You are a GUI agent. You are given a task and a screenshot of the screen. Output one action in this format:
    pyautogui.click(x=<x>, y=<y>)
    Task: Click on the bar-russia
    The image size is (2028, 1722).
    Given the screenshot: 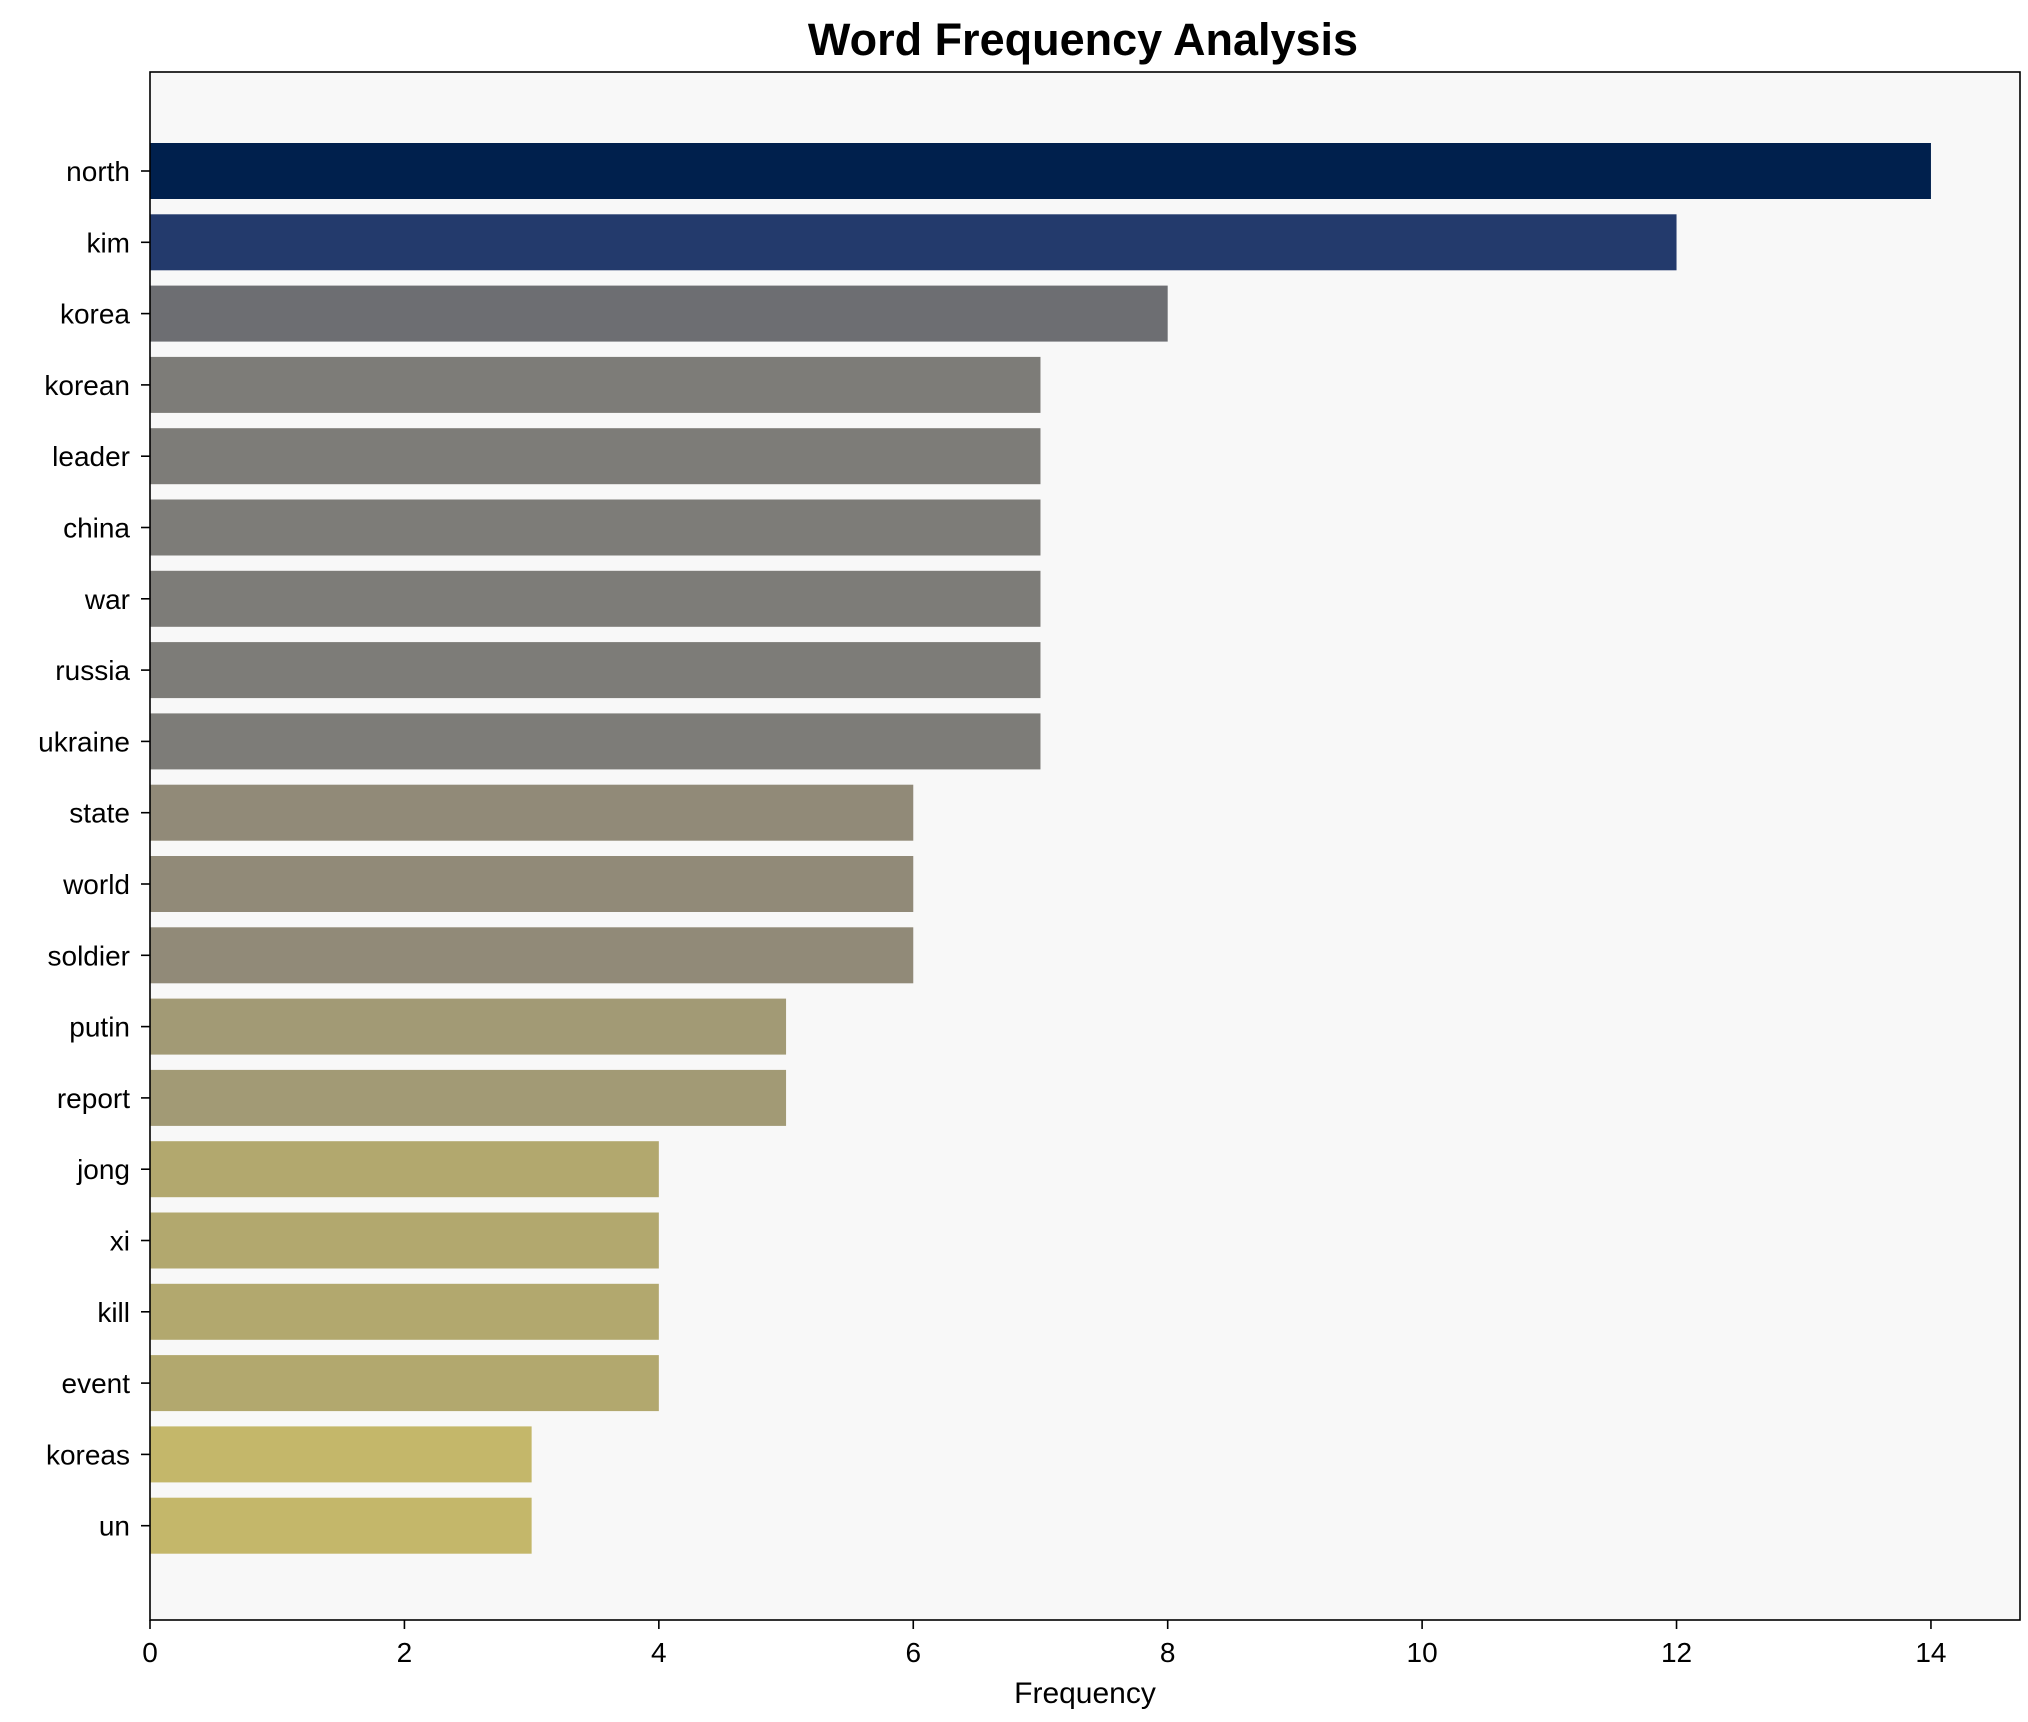 What is the action you would take?
    pyautogui.click(x=595, y=670)
    